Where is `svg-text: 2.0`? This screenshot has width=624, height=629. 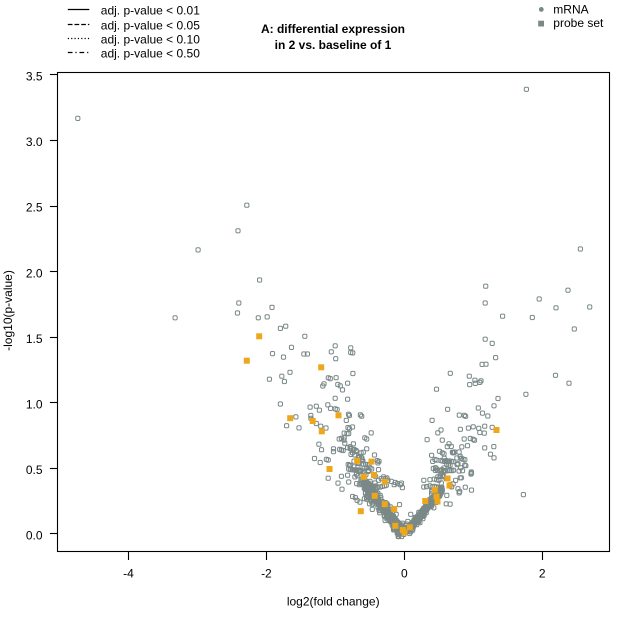
svg-text: 2.0 is located at coordinates (34, 273).